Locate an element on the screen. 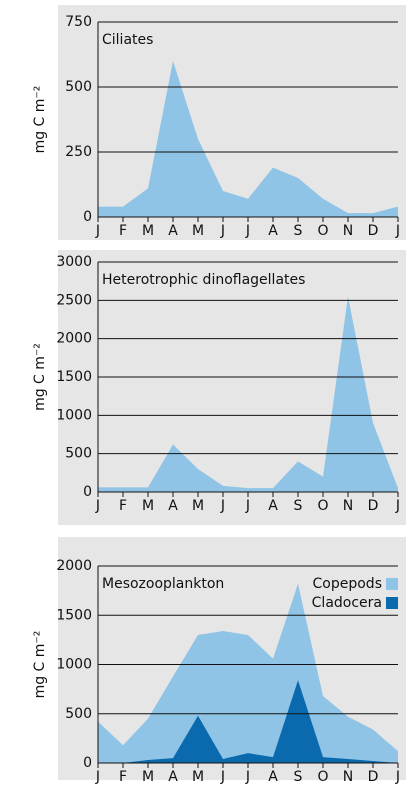  y-tick-label: 750 is located at coordinates (78, 22).